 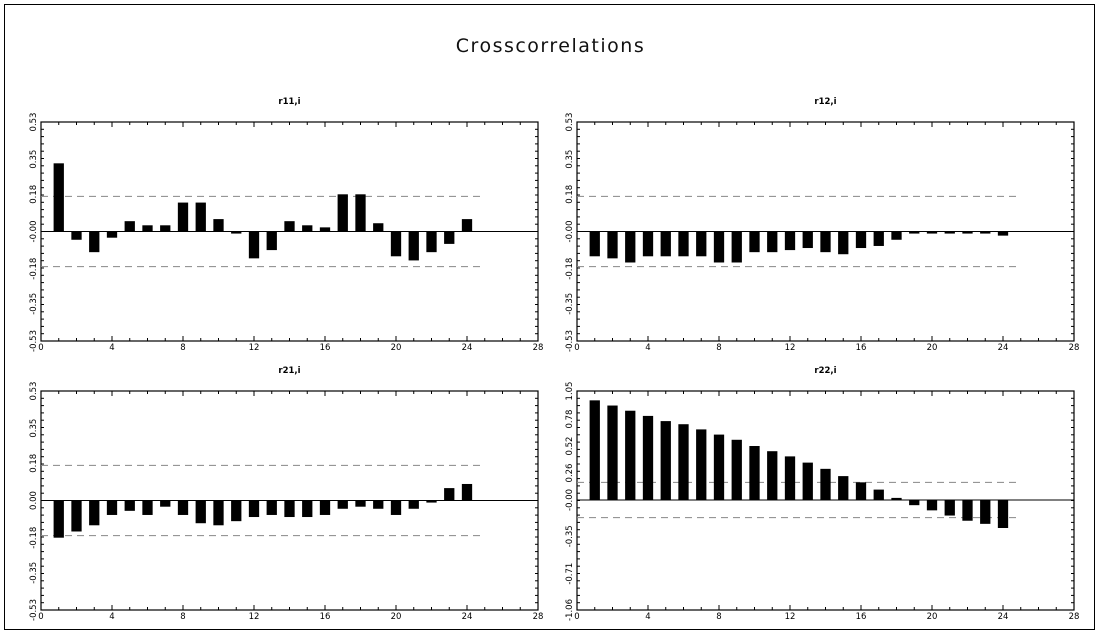 What do you see at coordinates (1003, 617) in the screenshot?
I see `x-tick-label: 24` at bounding box center [1003, 617].